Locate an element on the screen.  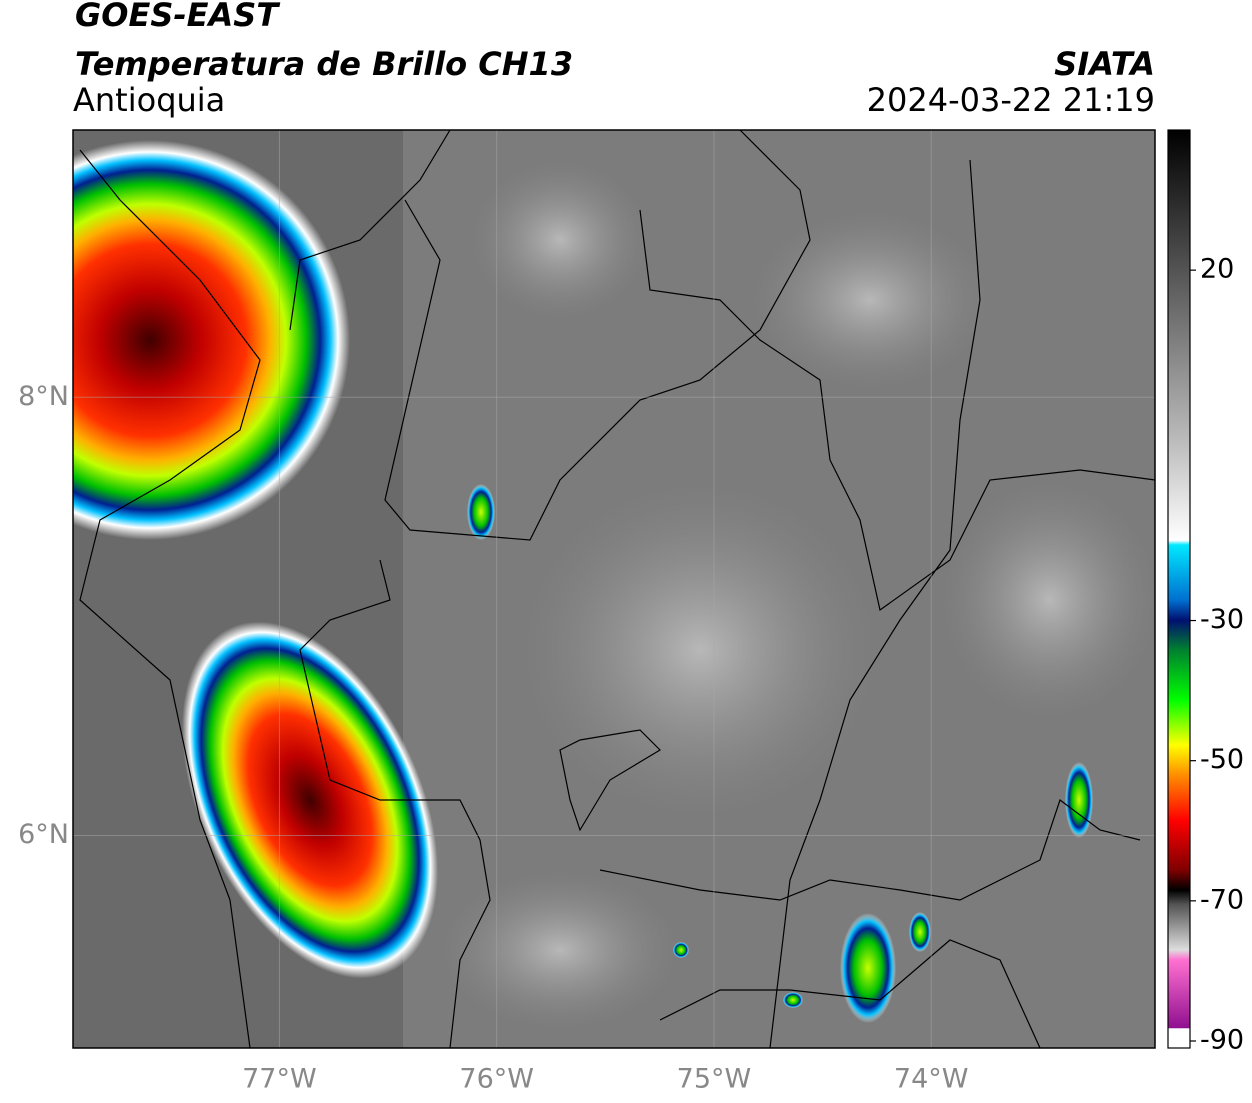
x-tick-label: 76°W is located at coordinates (496, 1079).